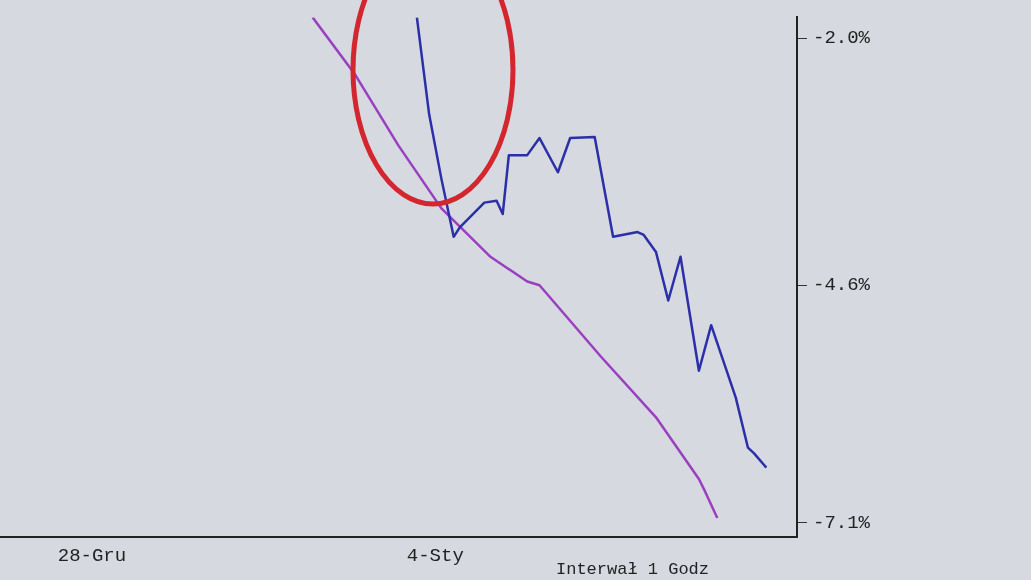  What do you see at coordinates (842, 522) in the screenshot?
I see `y-tick-label: -7.1%` at bounding box center [842, 522].